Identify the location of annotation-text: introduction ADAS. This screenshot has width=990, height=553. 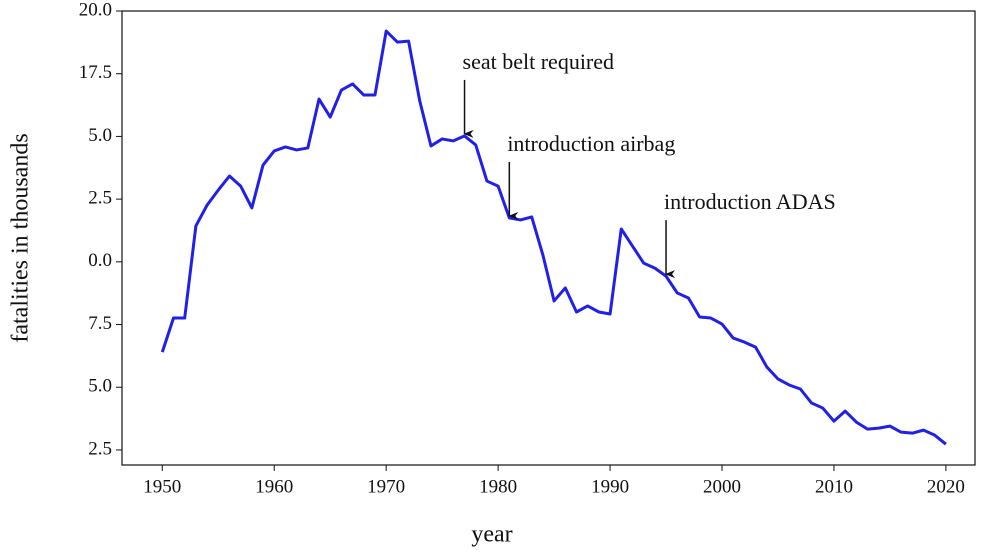
(750, 201).